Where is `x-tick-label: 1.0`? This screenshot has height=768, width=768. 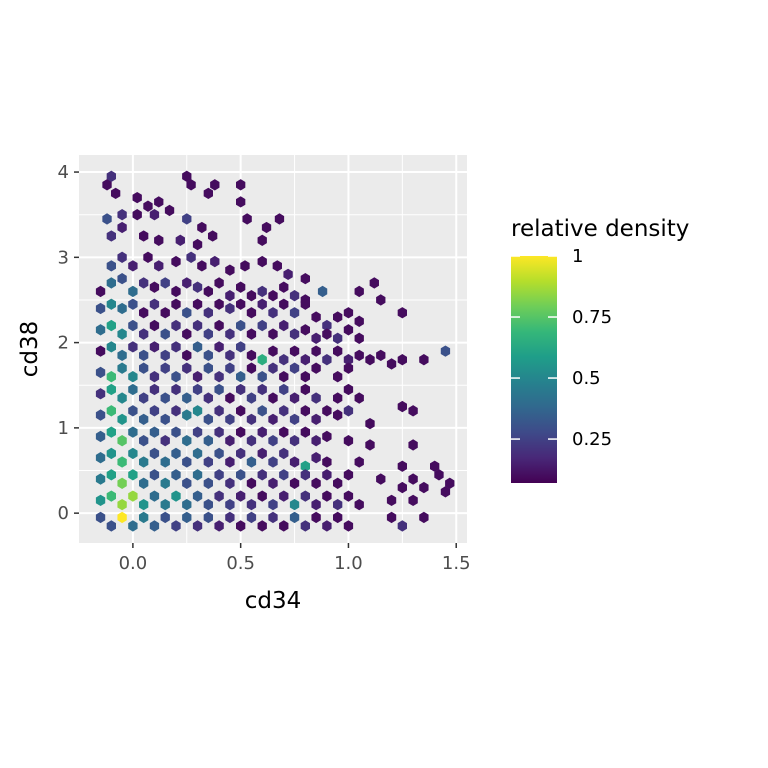
x-tick-label: 1.0 is located at coordinates (348, 563).